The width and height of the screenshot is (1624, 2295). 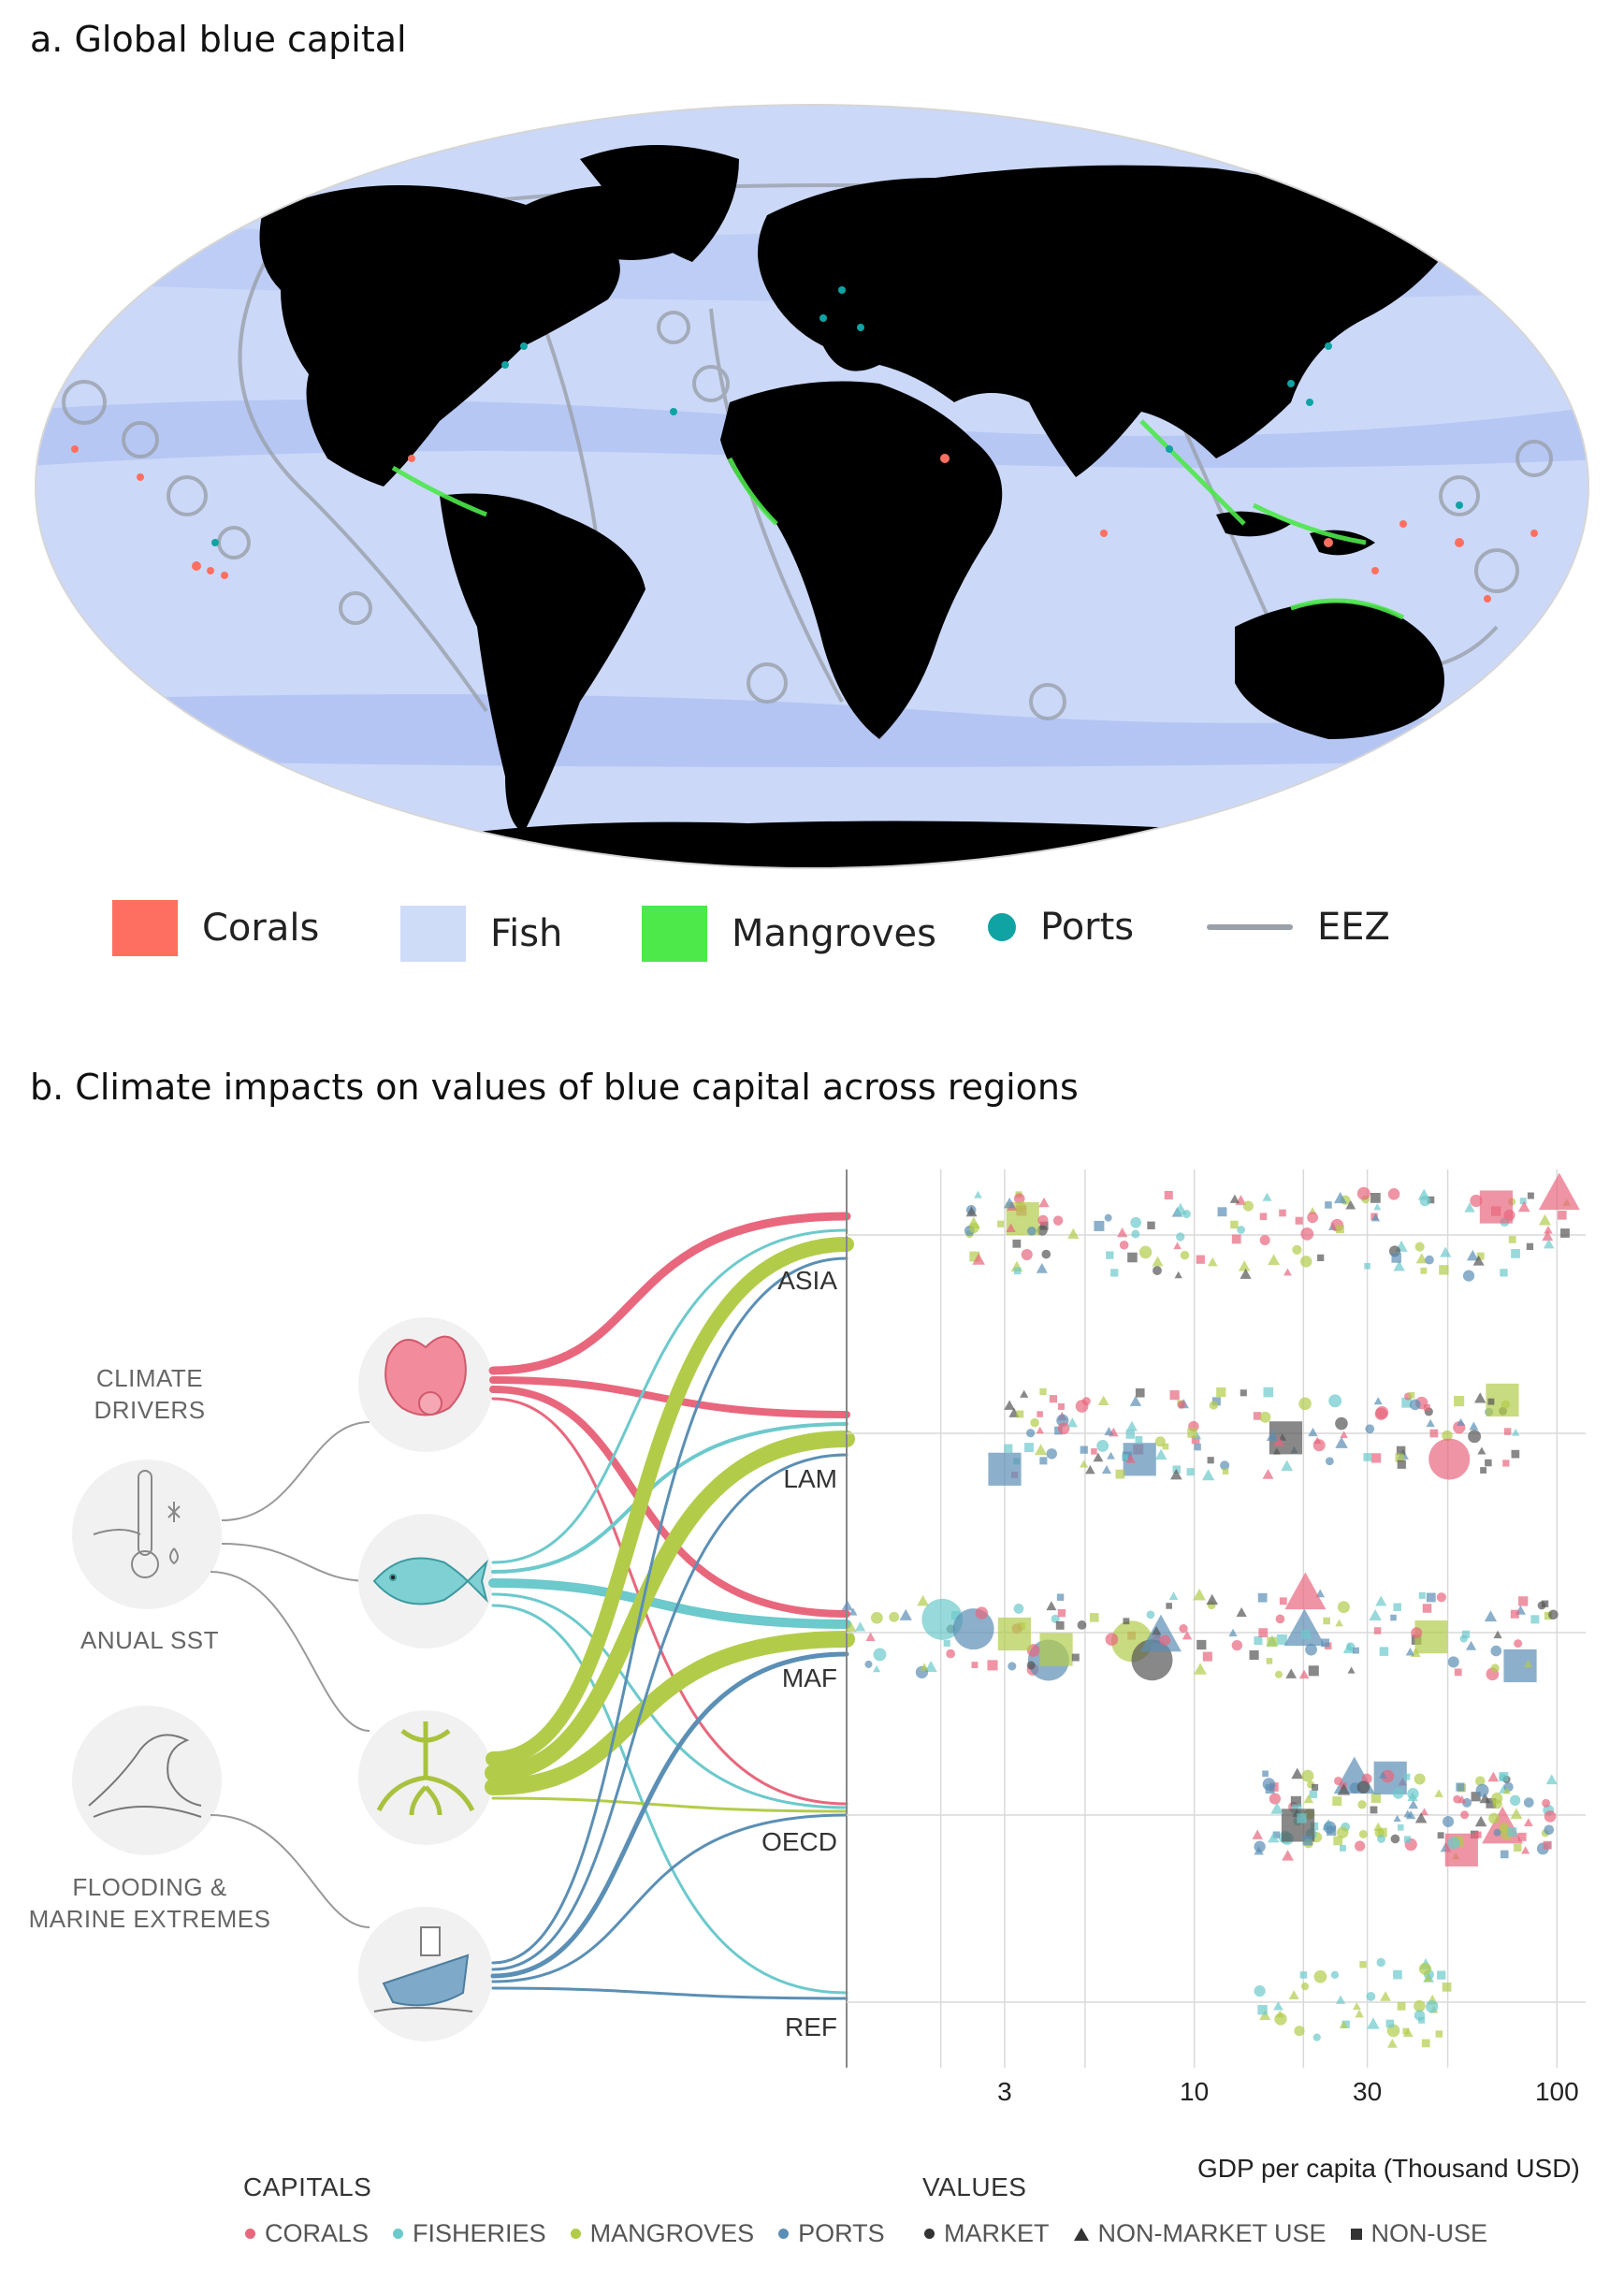 What do you see at coordinates (674, 934) in the screenshot?
I see `mangroves-swatch-icon` at bounding box center [674, 934].